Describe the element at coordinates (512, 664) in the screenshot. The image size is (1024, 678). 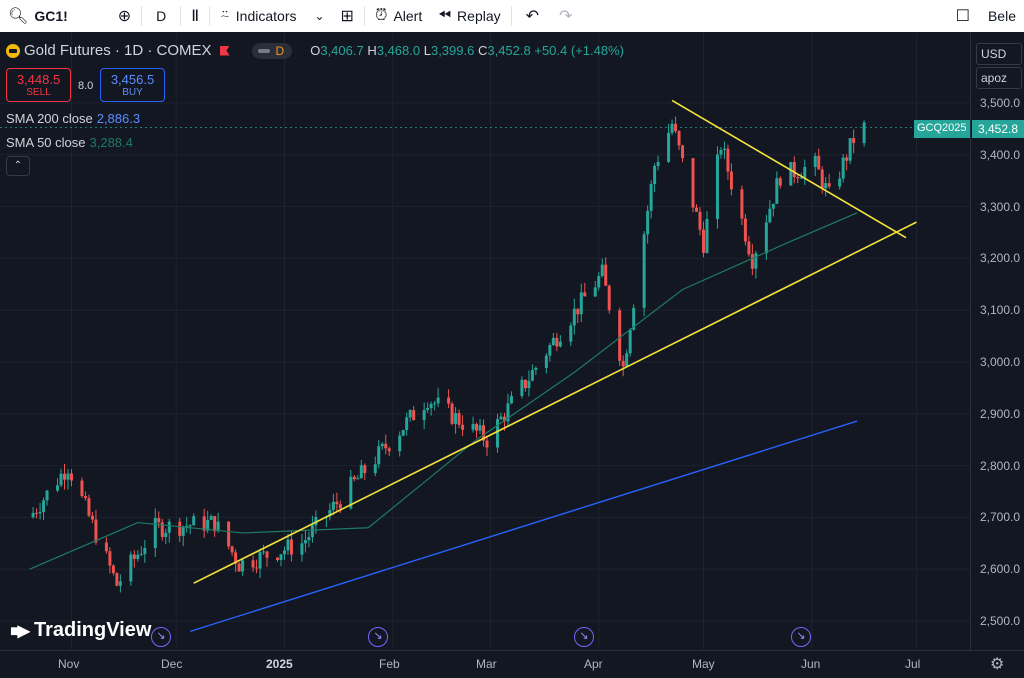
I see `time-axis` at that location.